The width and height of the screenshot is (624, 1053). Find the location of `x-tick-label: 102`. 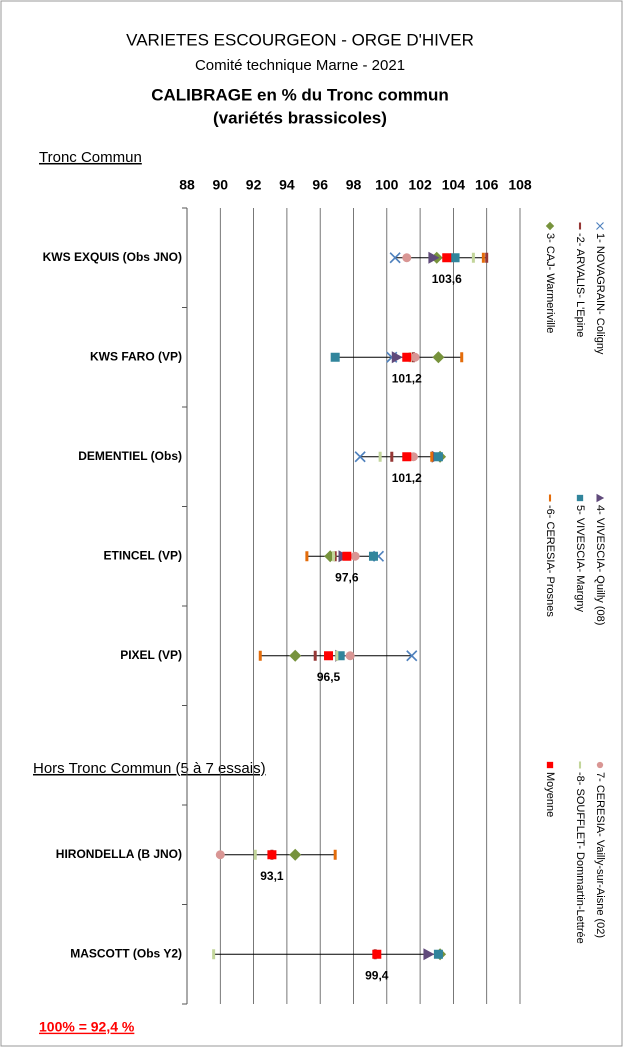

x-tick-label: 102 is located at coordinates (420, 185).